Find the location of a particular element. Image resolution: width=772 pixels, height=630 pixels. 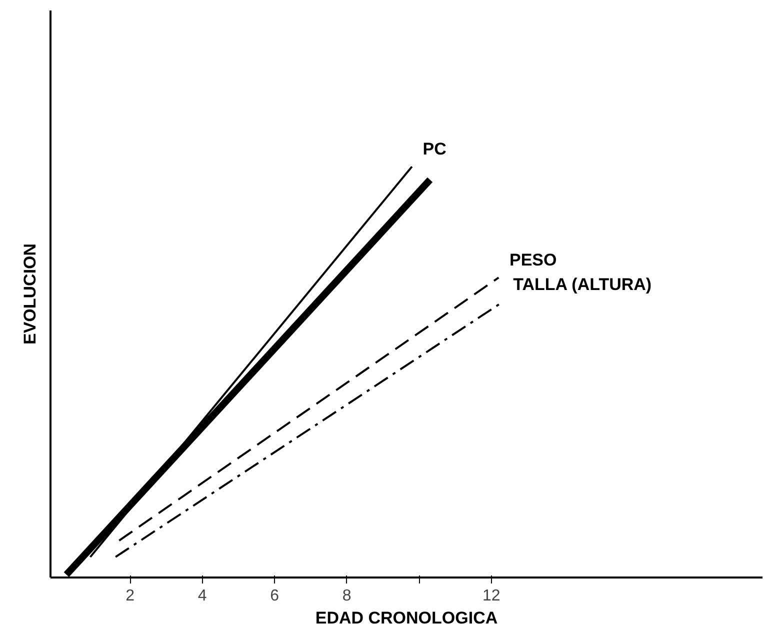

x-axis-title: EDAD CRONOLOGICA is located at coordinates (406, 618).